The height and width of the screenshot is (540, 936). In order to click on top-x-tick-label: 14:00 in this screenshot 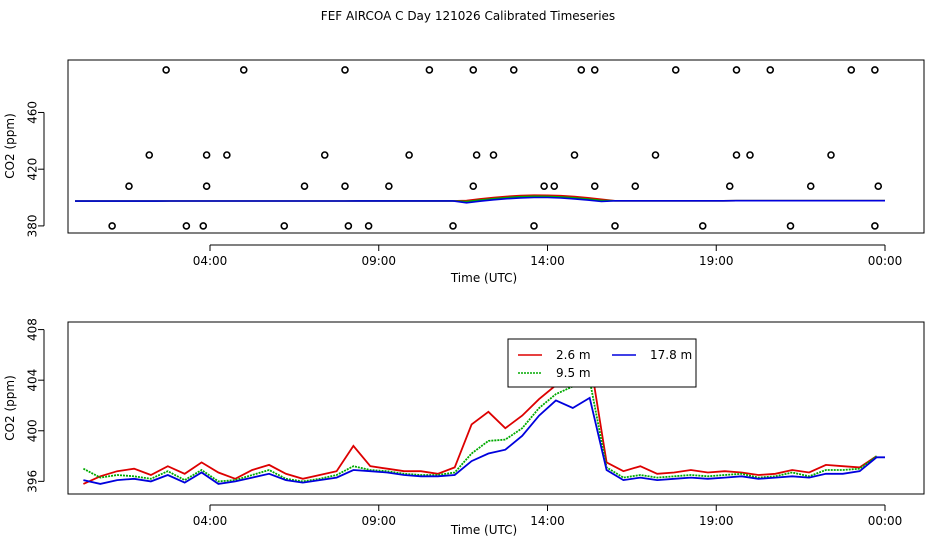, I will do `click(547, 261)`.